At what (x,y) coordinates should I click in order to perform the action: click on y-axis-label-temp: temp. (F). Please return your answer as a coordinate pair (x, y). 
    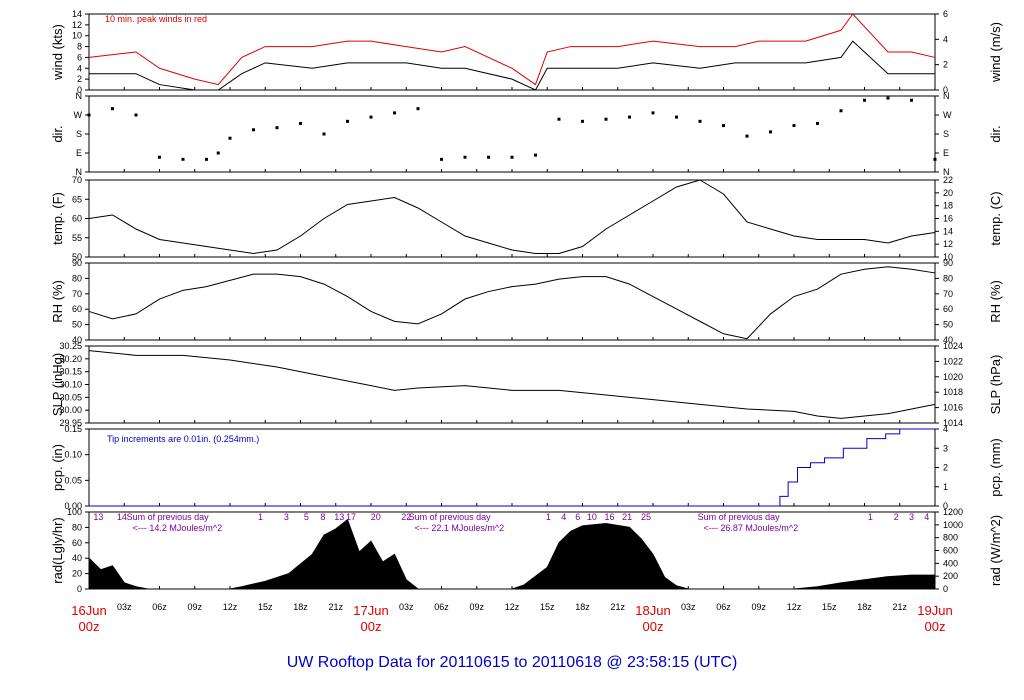
    Looking at the image, I should click on (57, 218).